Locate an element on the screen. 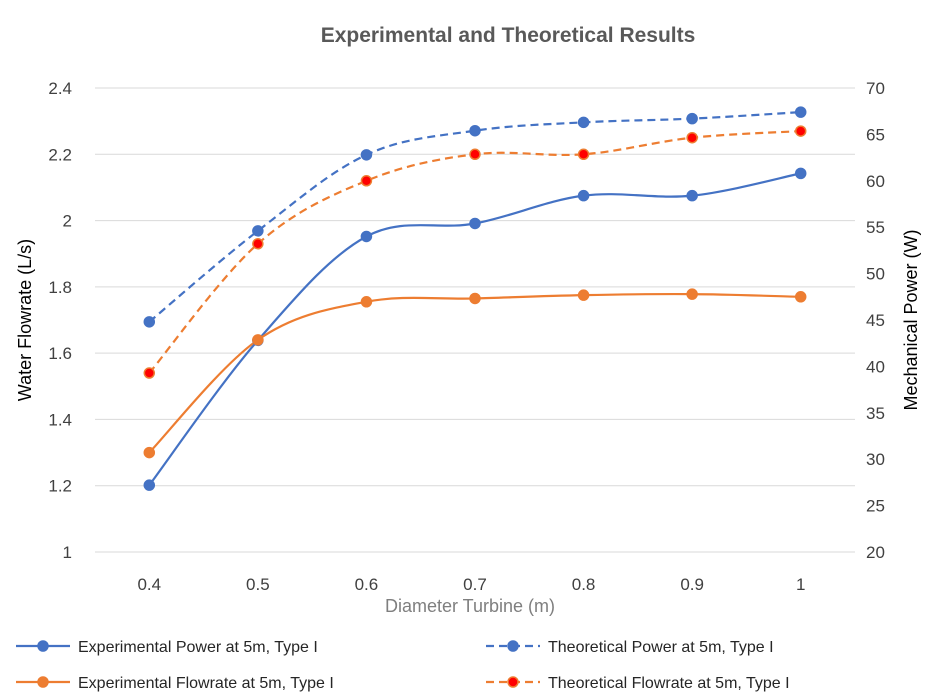 This screenshot has height=695, width=933. legend-marker-theoretical-flowrate-at-5m-type-i is located at coordinates (513, 682).